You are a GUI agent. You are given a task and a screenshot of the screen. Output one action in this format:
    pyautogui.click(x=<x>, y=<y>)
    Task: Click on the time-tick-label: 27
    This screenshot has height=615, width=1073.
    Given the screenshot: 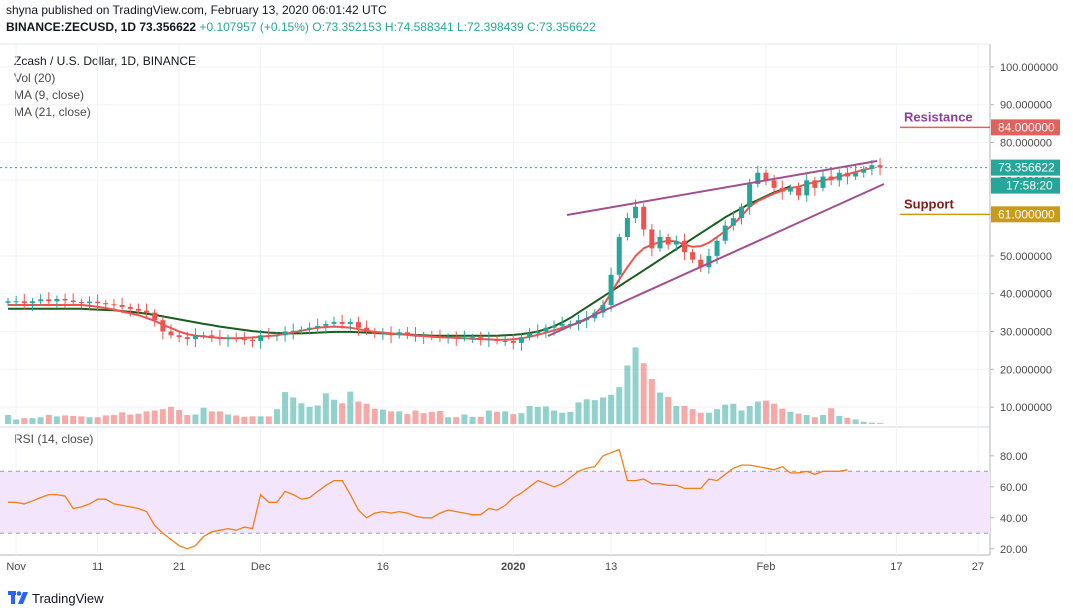 What is the action you would take?
    pyautogui.click(x=978, y=567)
    